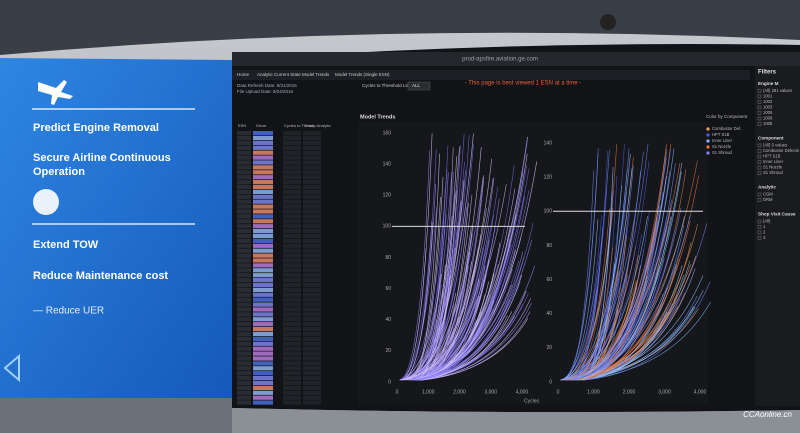  I want to click on prev-arrow, so click(11, 368).